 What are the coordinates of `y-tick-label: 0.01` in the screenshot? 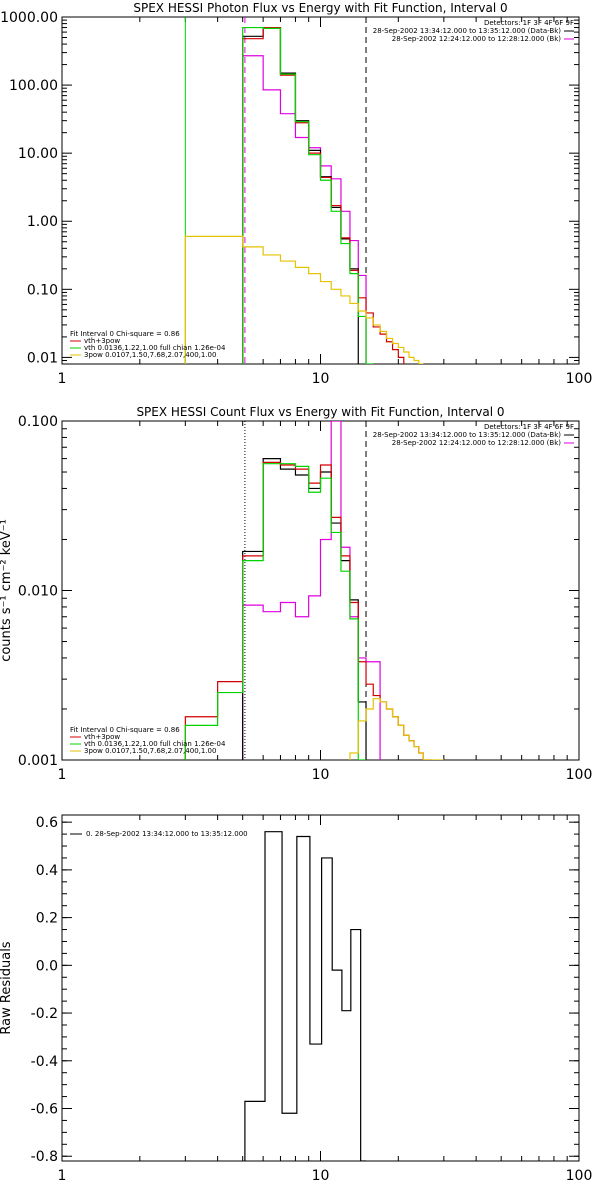 It's located at (42, 358).